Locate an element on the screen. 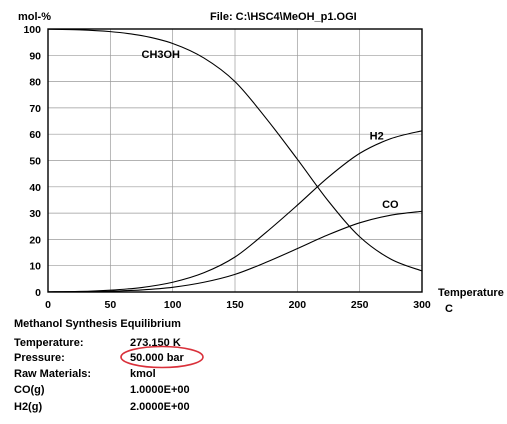  y-tick-label: 100 is located at coordinates (32, 30).